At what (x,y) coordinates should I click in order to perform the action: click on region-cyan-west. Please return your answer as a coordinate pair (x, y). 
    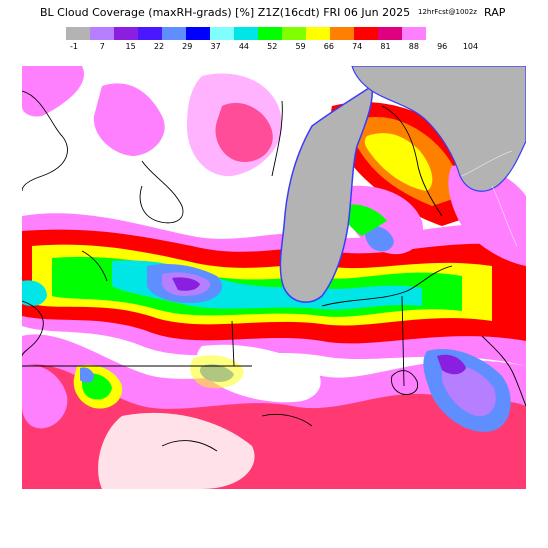
    Looking at the image, I should click on (34, 293).